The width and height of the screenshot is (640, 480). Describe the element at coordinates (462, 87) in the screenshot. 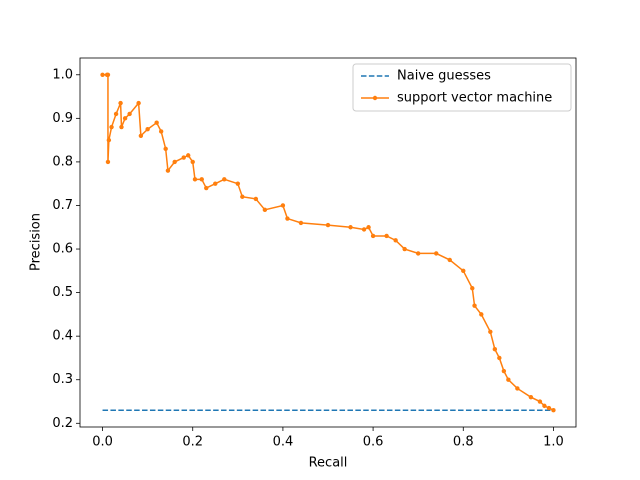

I see `legend-box` at that location.